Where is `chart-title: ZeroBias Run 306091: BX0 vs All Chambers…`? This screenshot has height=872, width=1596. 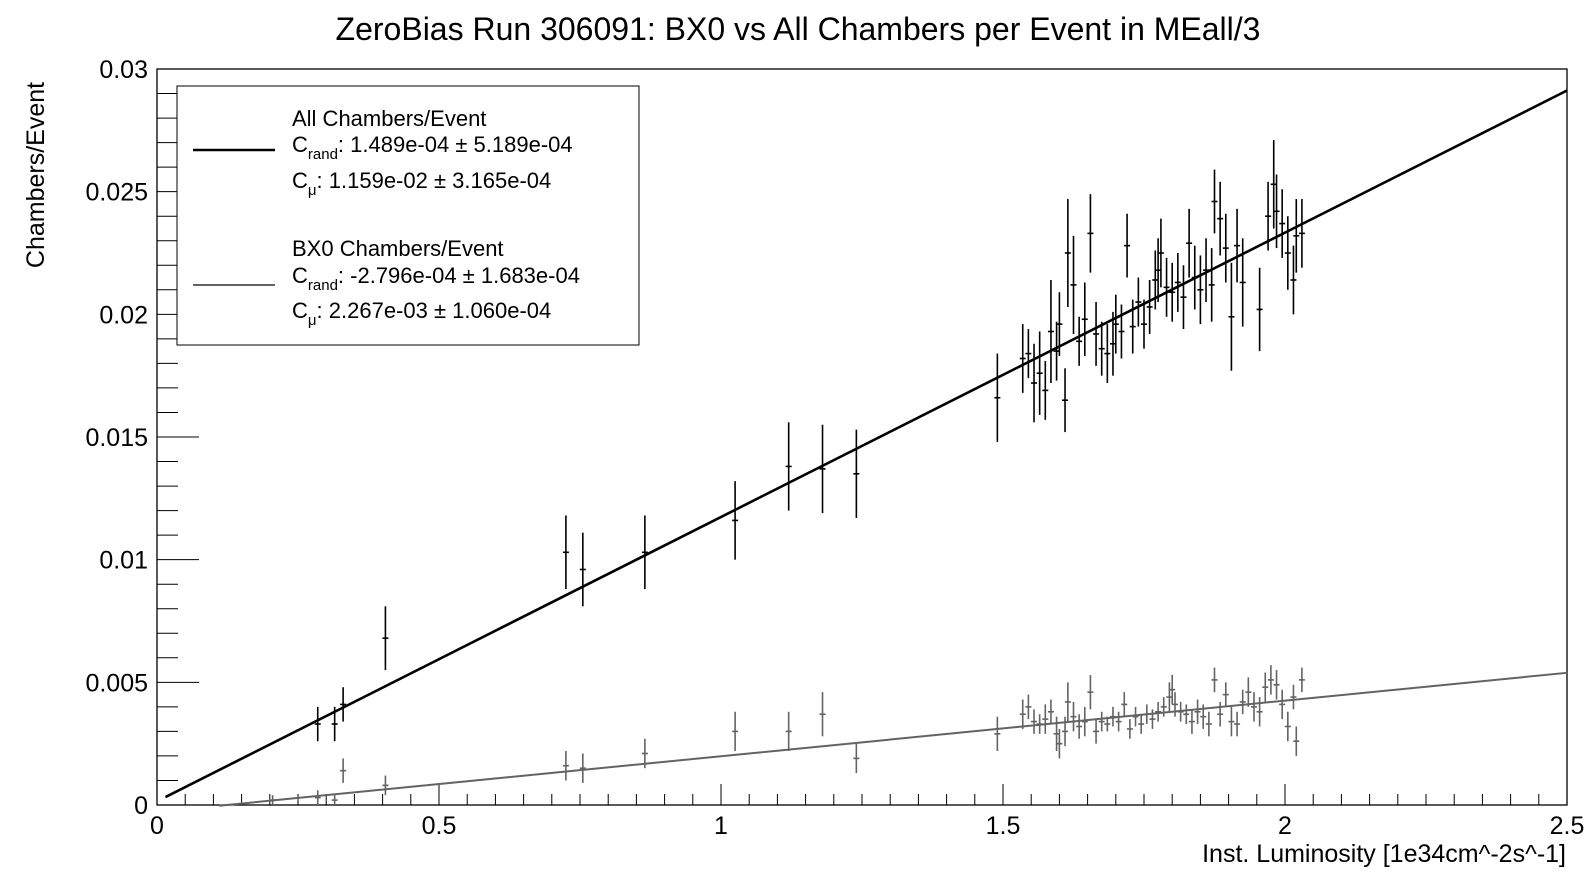 chart-title: ZeroBias Run 306091: BX0 vs All Chambers… is located at coordinates (798, 29).